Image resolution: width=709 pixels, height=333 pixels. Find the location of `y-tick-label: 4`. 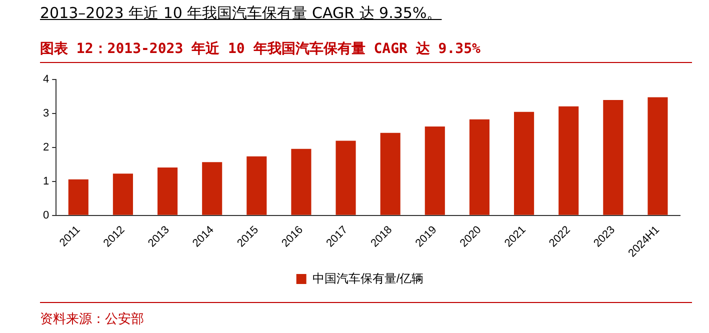

y-tick-label: 4 is located at coordinates (46, 80).